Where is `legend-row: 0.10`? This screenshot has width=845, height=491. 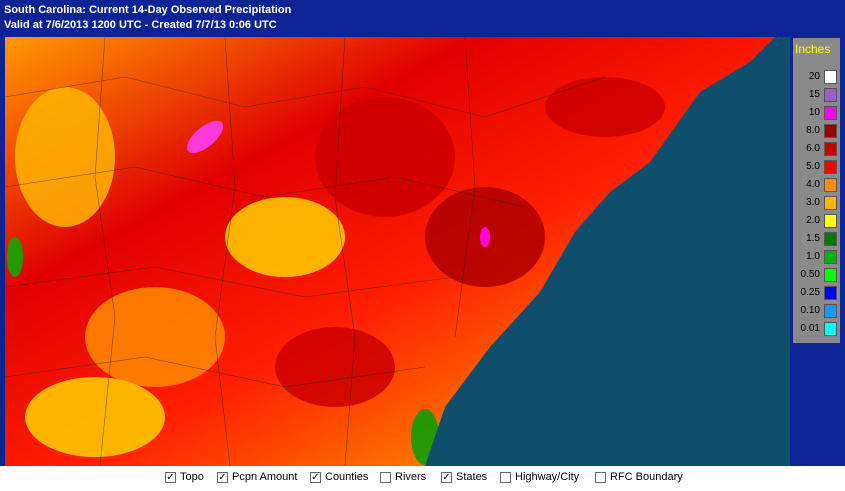 legend-row: 0.10 is located at coordinates (816, 311).